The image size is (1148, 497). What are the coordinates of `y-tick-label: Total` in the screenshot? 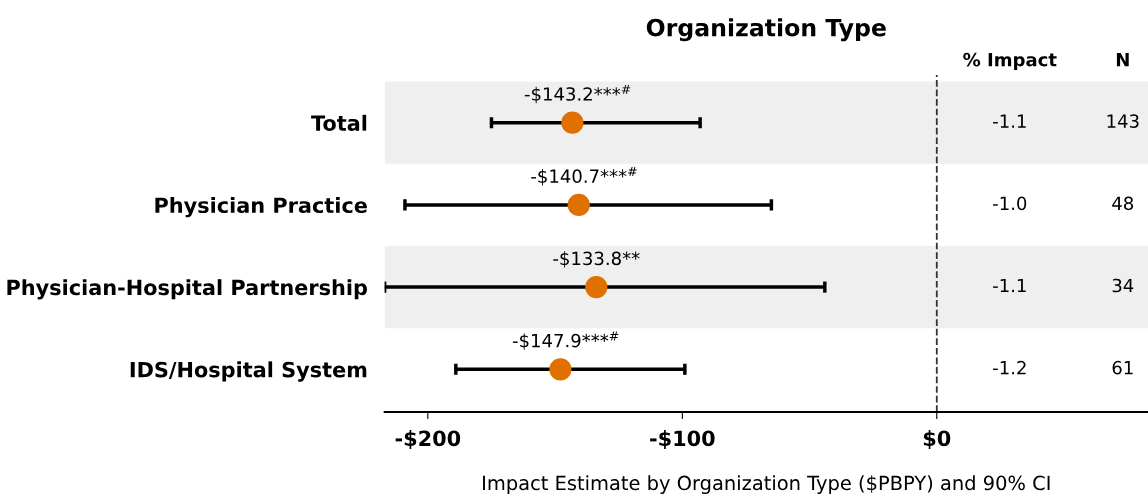 It's located at (339, 122).